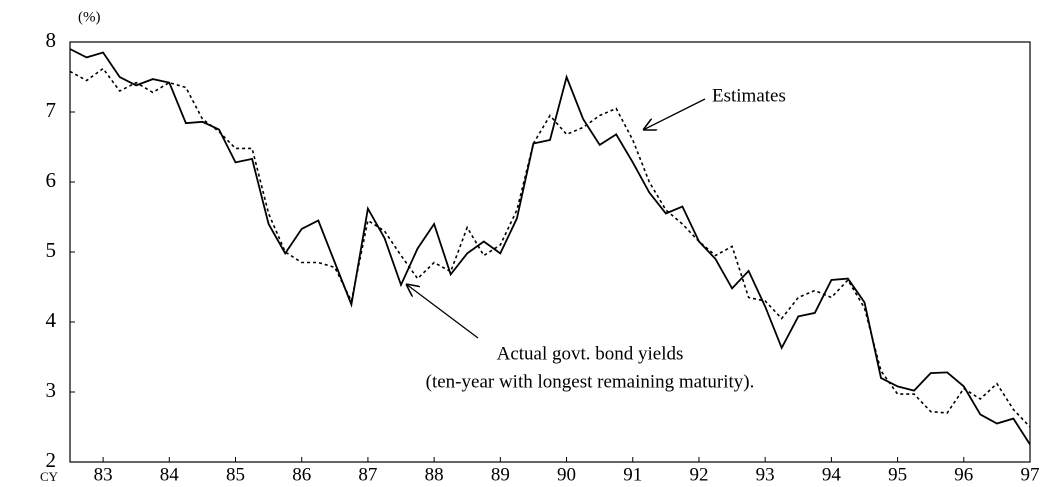 The width and height of the screenshot is (1041, 487). Describe the element at coordinates (566, 474) in the screenshot. I see `x-tick-label: 90` at that location.